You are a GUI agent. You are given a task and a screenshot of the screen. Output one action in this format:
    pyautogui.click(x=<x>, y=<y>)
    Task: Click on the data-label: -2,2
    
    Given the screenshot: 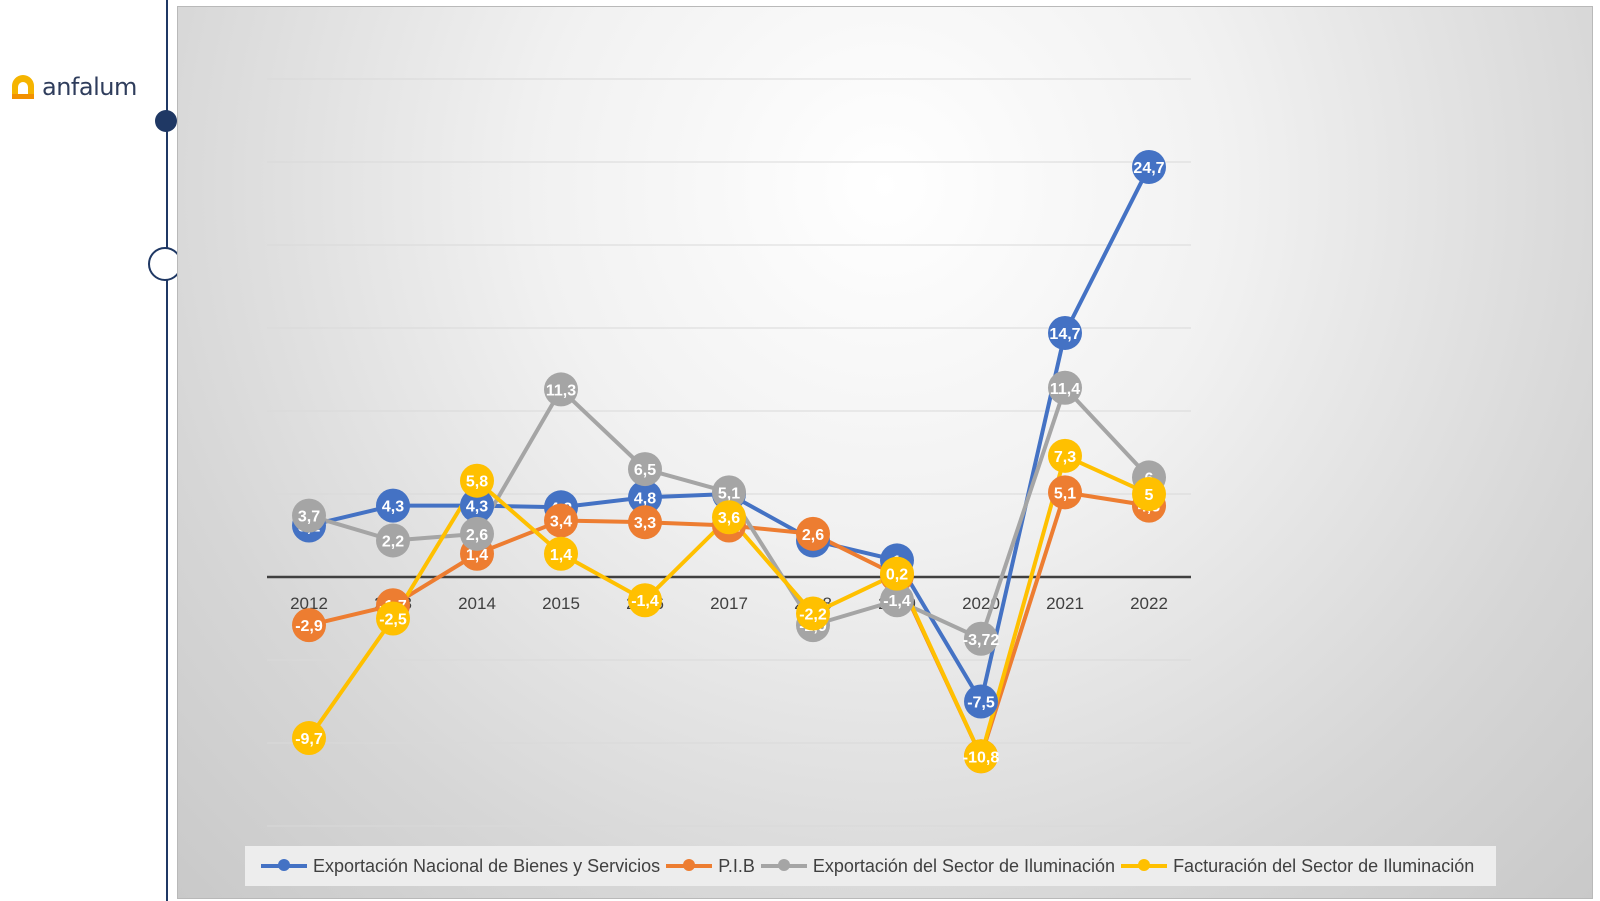 What is the action you would take?
    pyautogui.click(x=813, y=615)
    